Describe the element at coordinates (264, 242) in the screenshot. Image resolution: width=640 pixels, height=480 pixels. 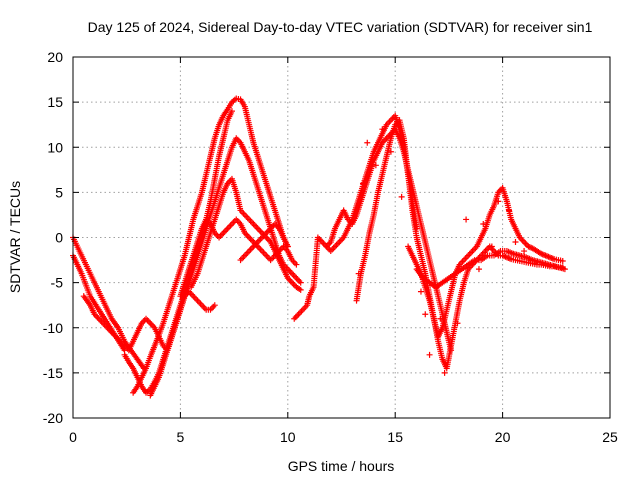
I see `series-track-h` at that location.